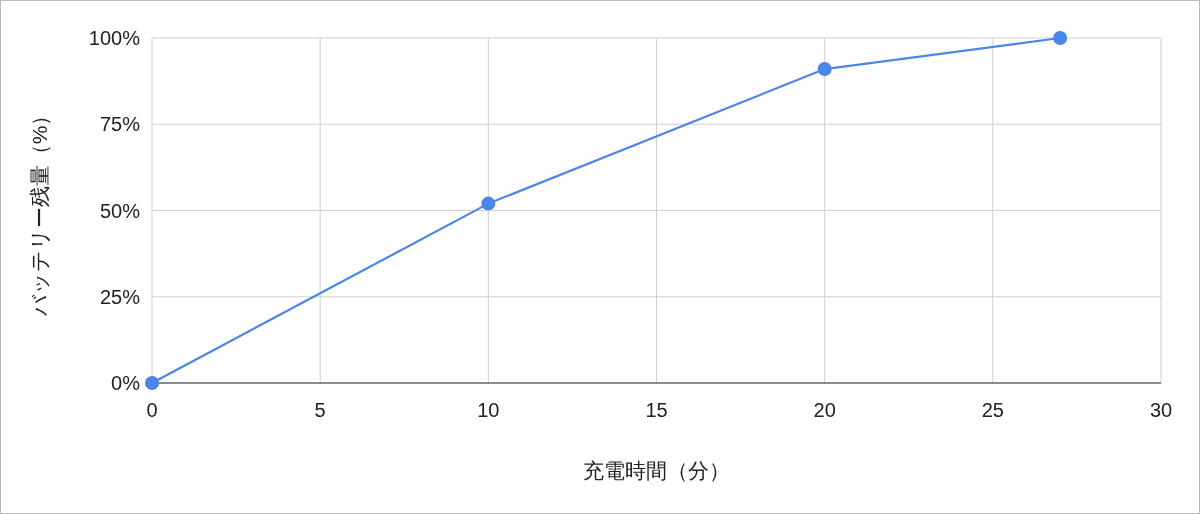 This screenshot has height=514, width=1200. I want to click on x-axis-title: 充電時間（分）, so click(656, 470).